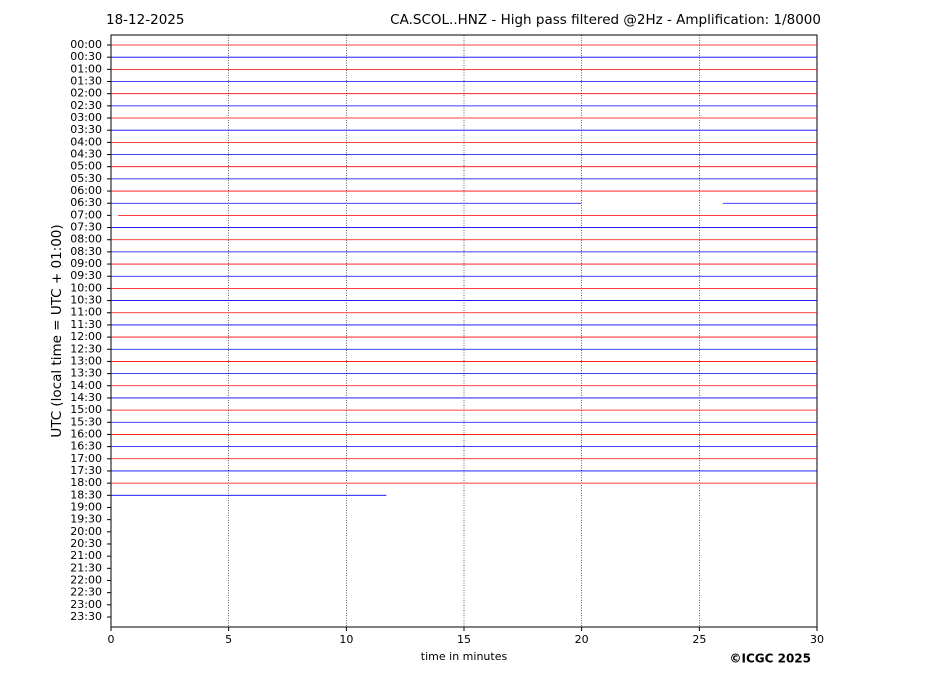 The height and width of the screenshot is (696, 927). Describe the element at coordinates (86, 446) in the screenshot. I see `y-tick-label: 16:30` at that location.